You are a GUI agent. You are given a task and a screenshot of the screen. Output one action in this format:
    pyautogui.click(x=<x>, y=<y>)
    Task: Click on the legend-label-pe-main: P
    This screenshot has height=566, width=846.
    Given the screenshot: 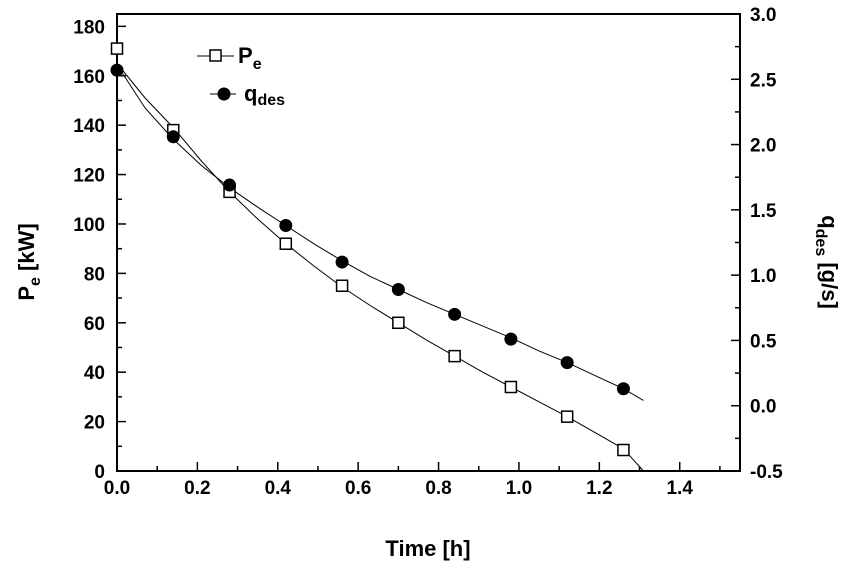 What is the action you would take?
    pyautogui.click(x=245, y=55)
    